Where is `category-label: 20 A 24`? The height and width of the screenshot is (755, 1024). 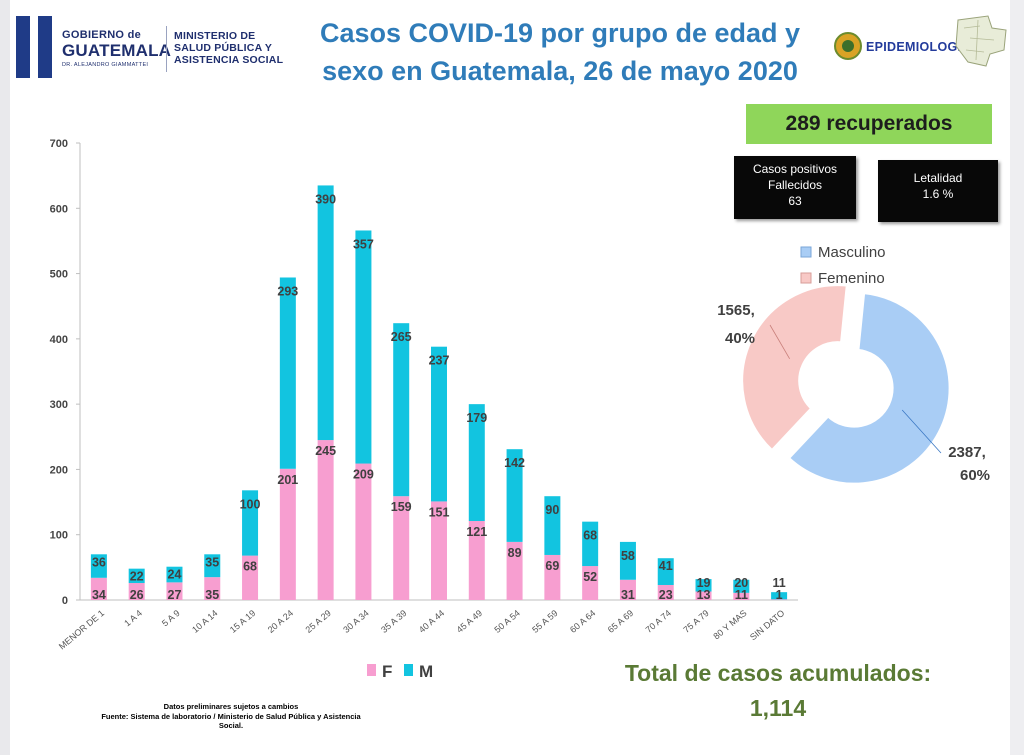
category-label: 20 A 24 is located at coordinates (280, 621).